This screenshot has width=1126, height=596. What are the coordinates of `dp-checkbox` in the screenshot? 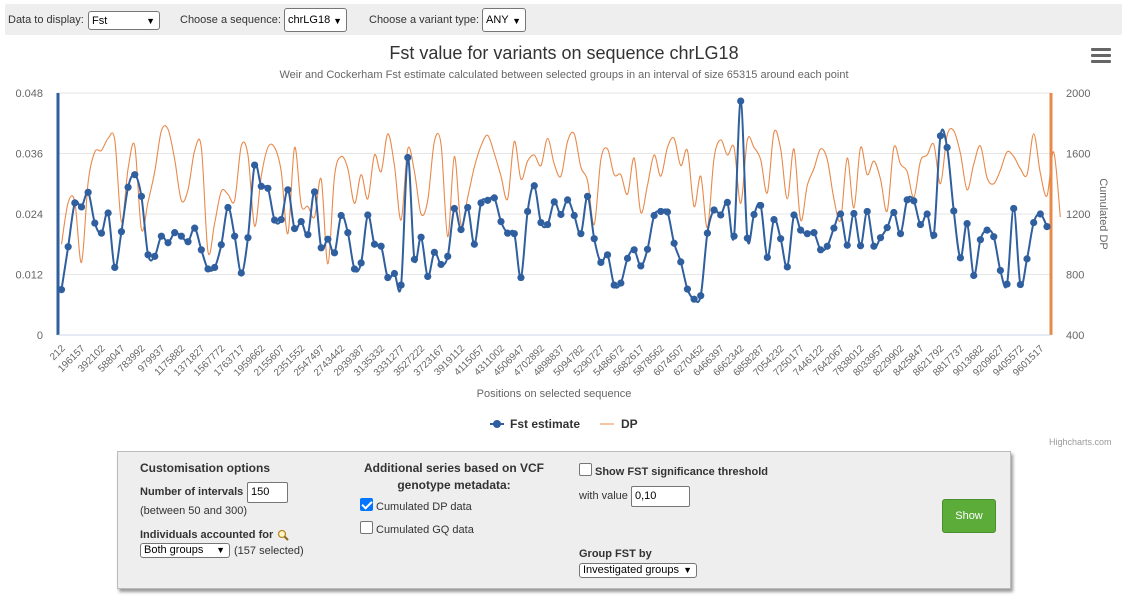 It's located at (366, 504).